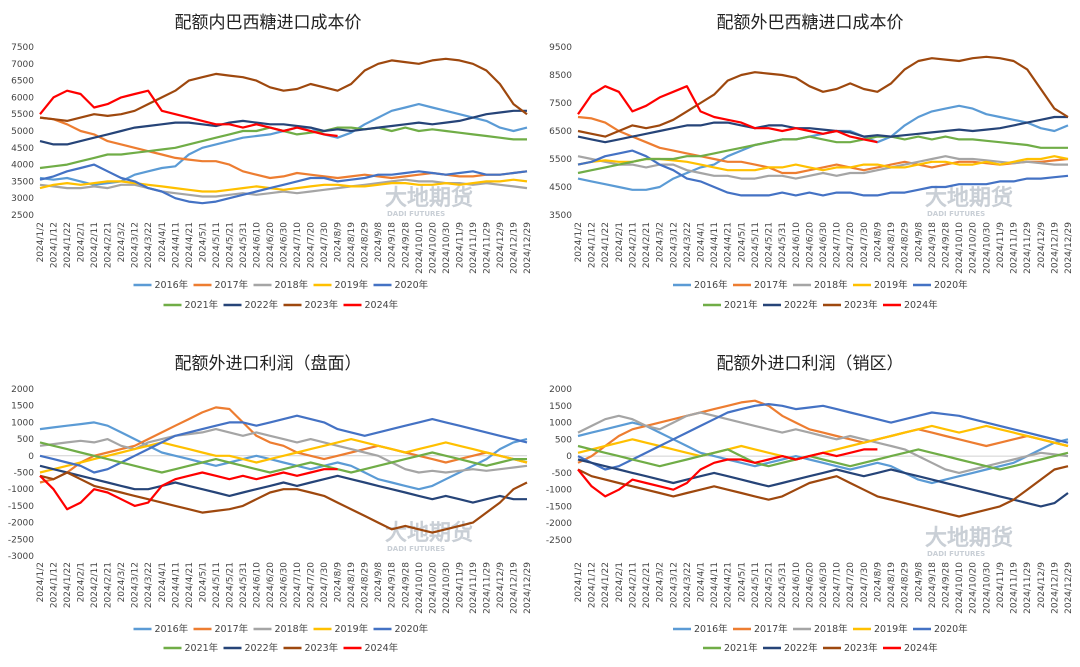 Image resolution: width=1080 pixels, height=667 pixels. Describe the element at coordinates (232, 629) in the screenshot. I see `legend-label: 2017年` at that location.